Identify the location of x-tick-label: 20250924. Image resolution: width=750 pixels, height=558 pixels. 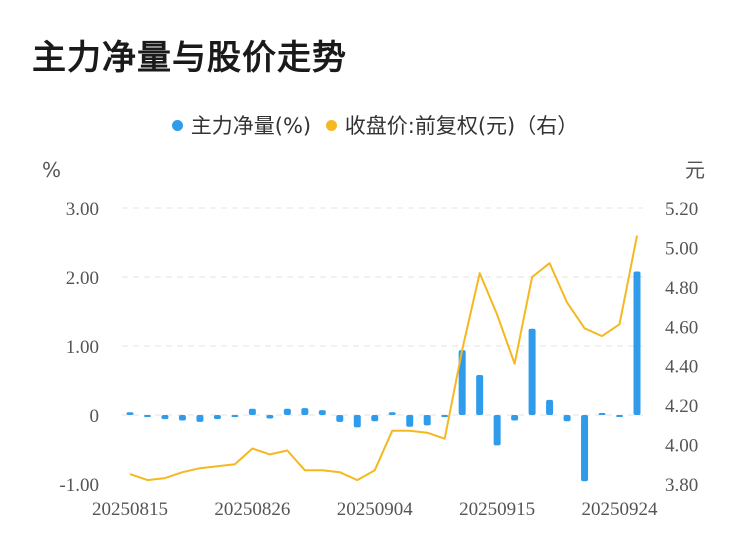
(620, 509).